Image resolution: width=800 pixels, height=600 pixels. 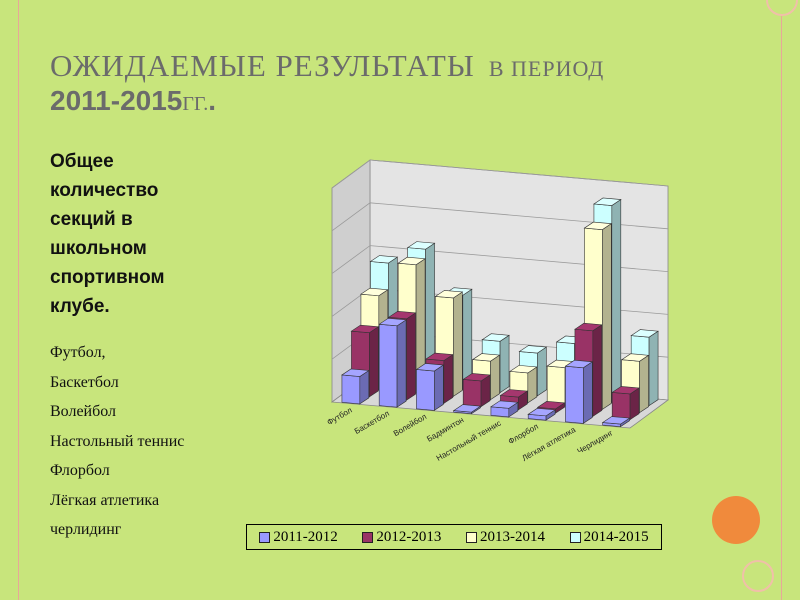 I want to click on category-tick-label: Флорбол, so click(x=523, y=434).